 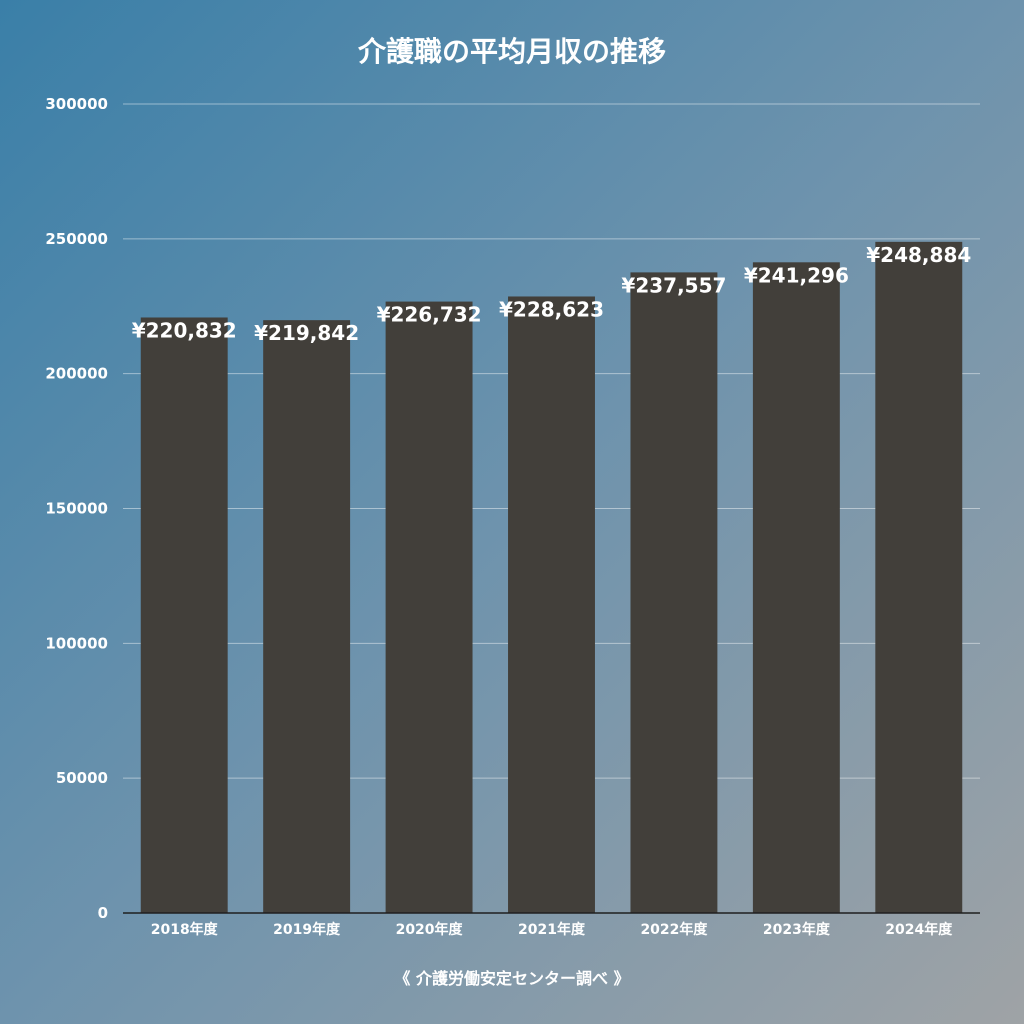 What do you see at coordinates (429, 315) in the screenshot?
I see `bar-value-label: ¥226,732` at bounding box center [429, 315].